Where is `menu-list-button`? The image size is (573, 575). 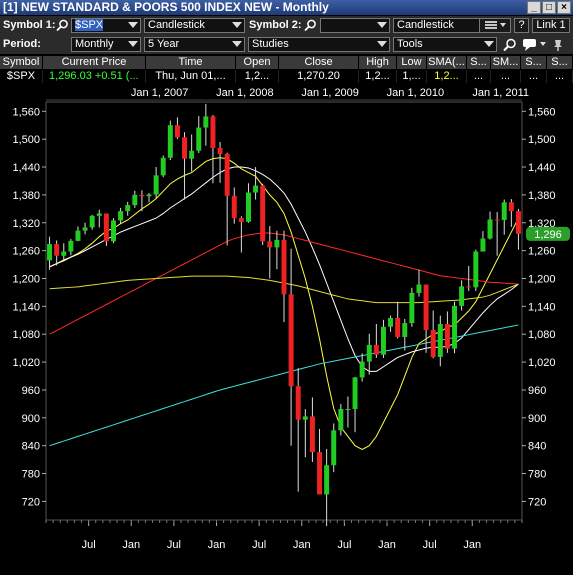
menu-list-button is located at coordinates (495, 25).